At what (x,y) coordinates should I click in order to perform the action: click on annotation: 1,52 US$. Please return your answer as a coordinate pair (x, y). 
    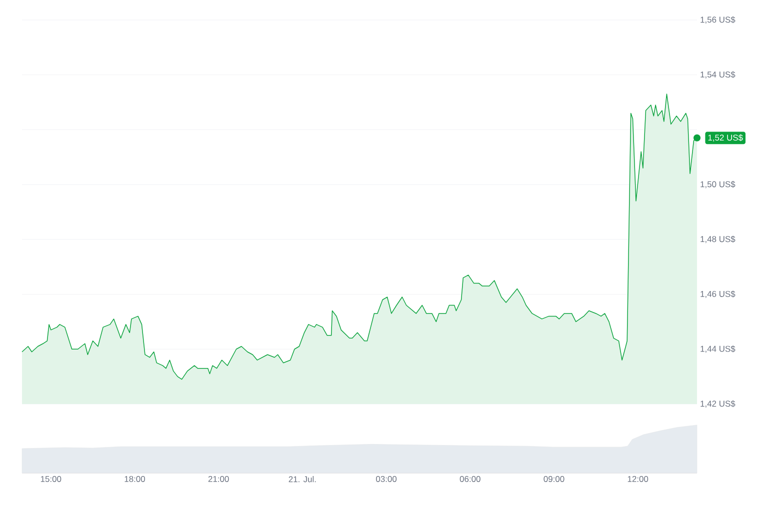
    Looking at the image, I should click on (725, 138).